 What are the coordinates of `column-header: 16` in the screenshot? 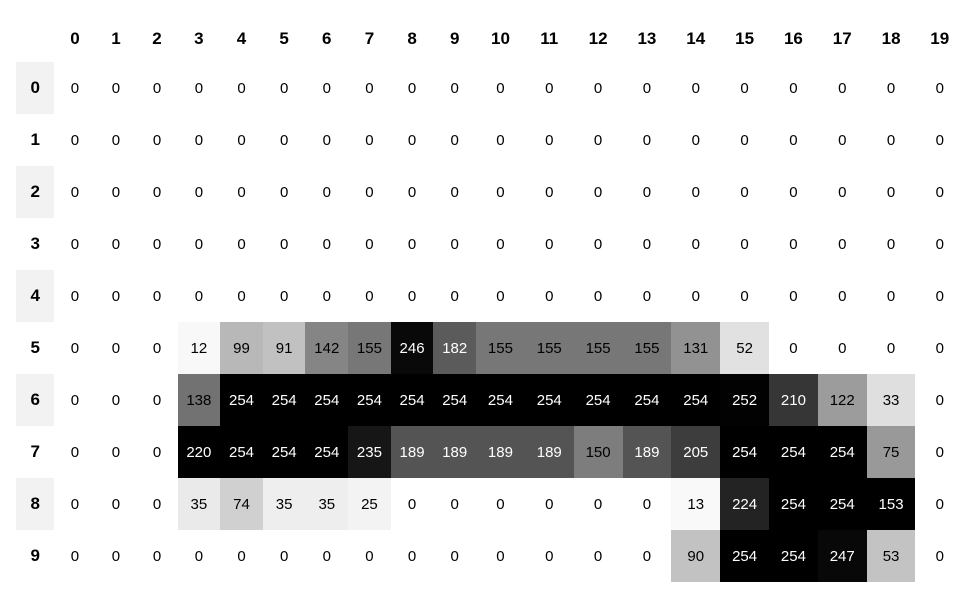 It's located at (793, 39).